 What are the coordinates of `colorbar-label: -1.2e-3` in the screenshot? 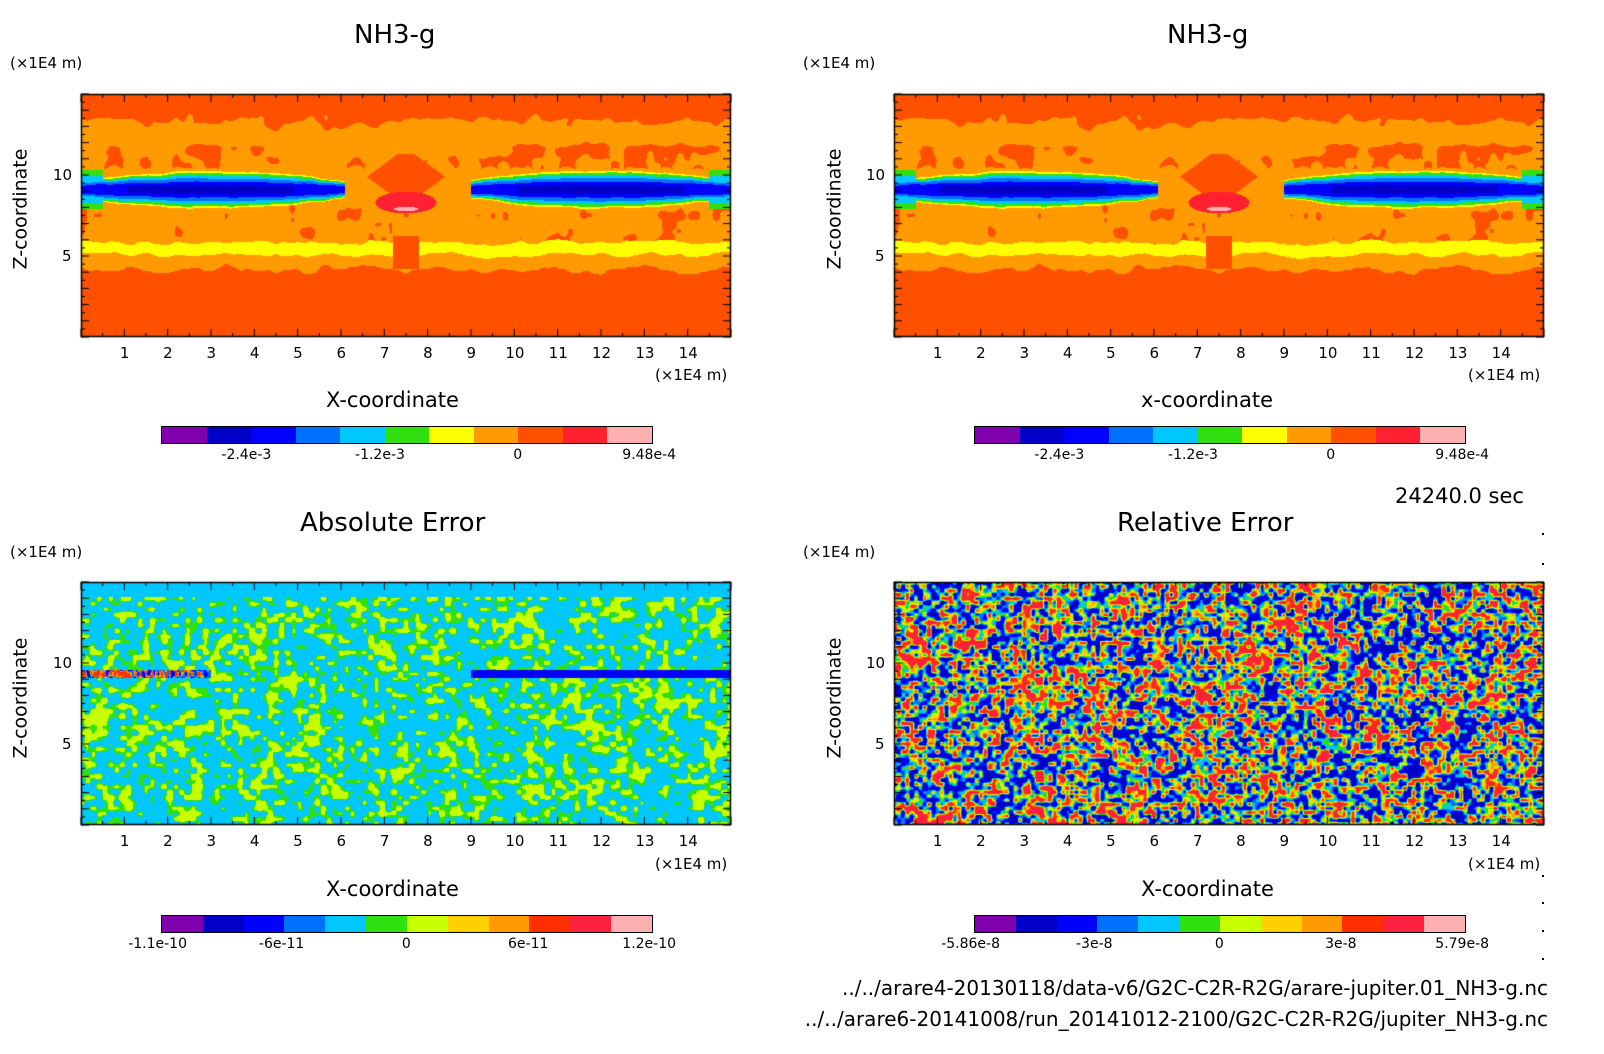 It's located at (380, 455).